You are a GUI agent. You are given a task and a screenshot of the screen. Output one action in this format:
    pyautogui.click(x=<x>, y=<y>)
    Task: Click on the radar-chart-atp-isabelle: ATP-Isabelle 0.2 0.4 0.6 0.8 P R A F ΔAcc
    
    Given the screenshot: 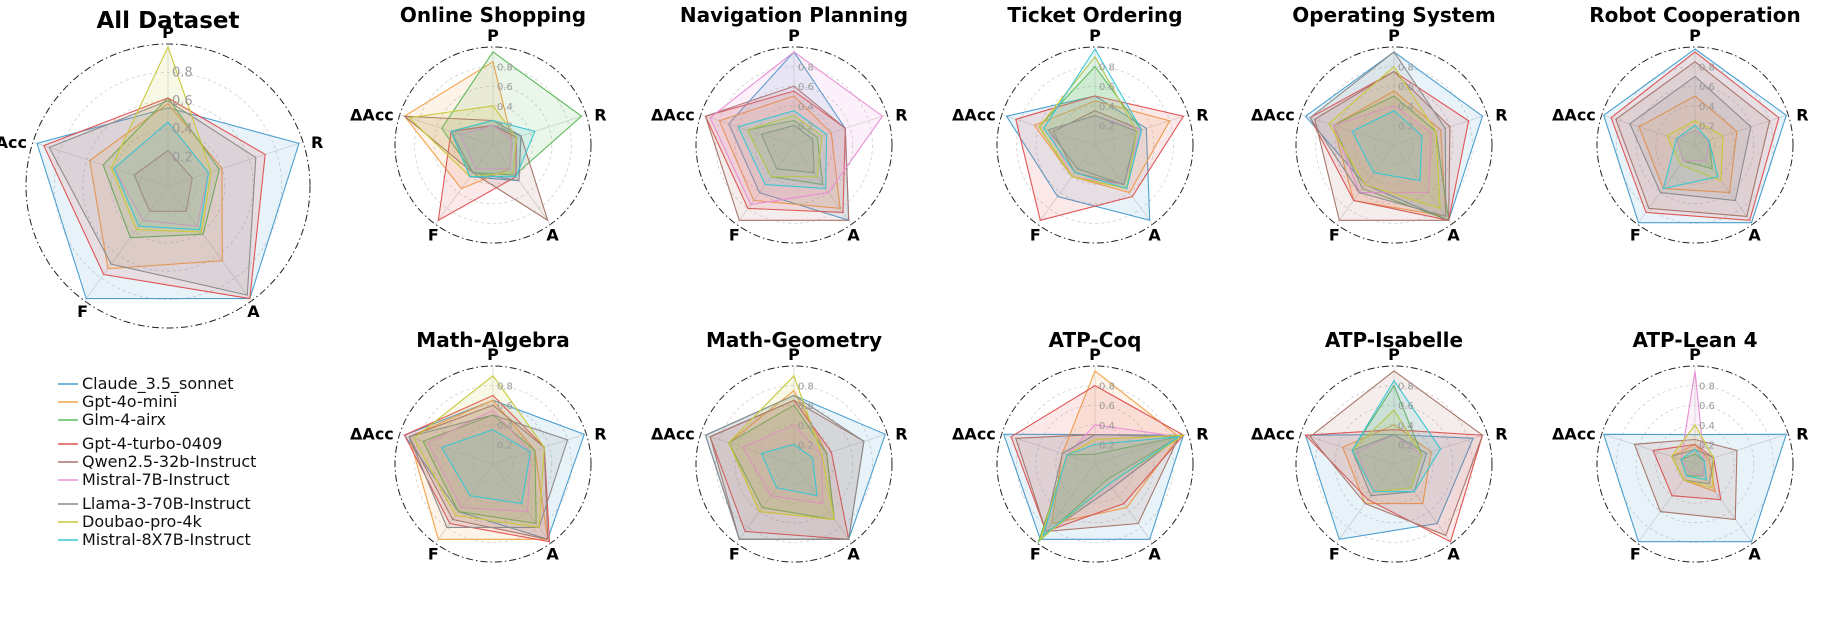 What is the action you would take?
    pyautogui.click(x=1379, y=445)
    